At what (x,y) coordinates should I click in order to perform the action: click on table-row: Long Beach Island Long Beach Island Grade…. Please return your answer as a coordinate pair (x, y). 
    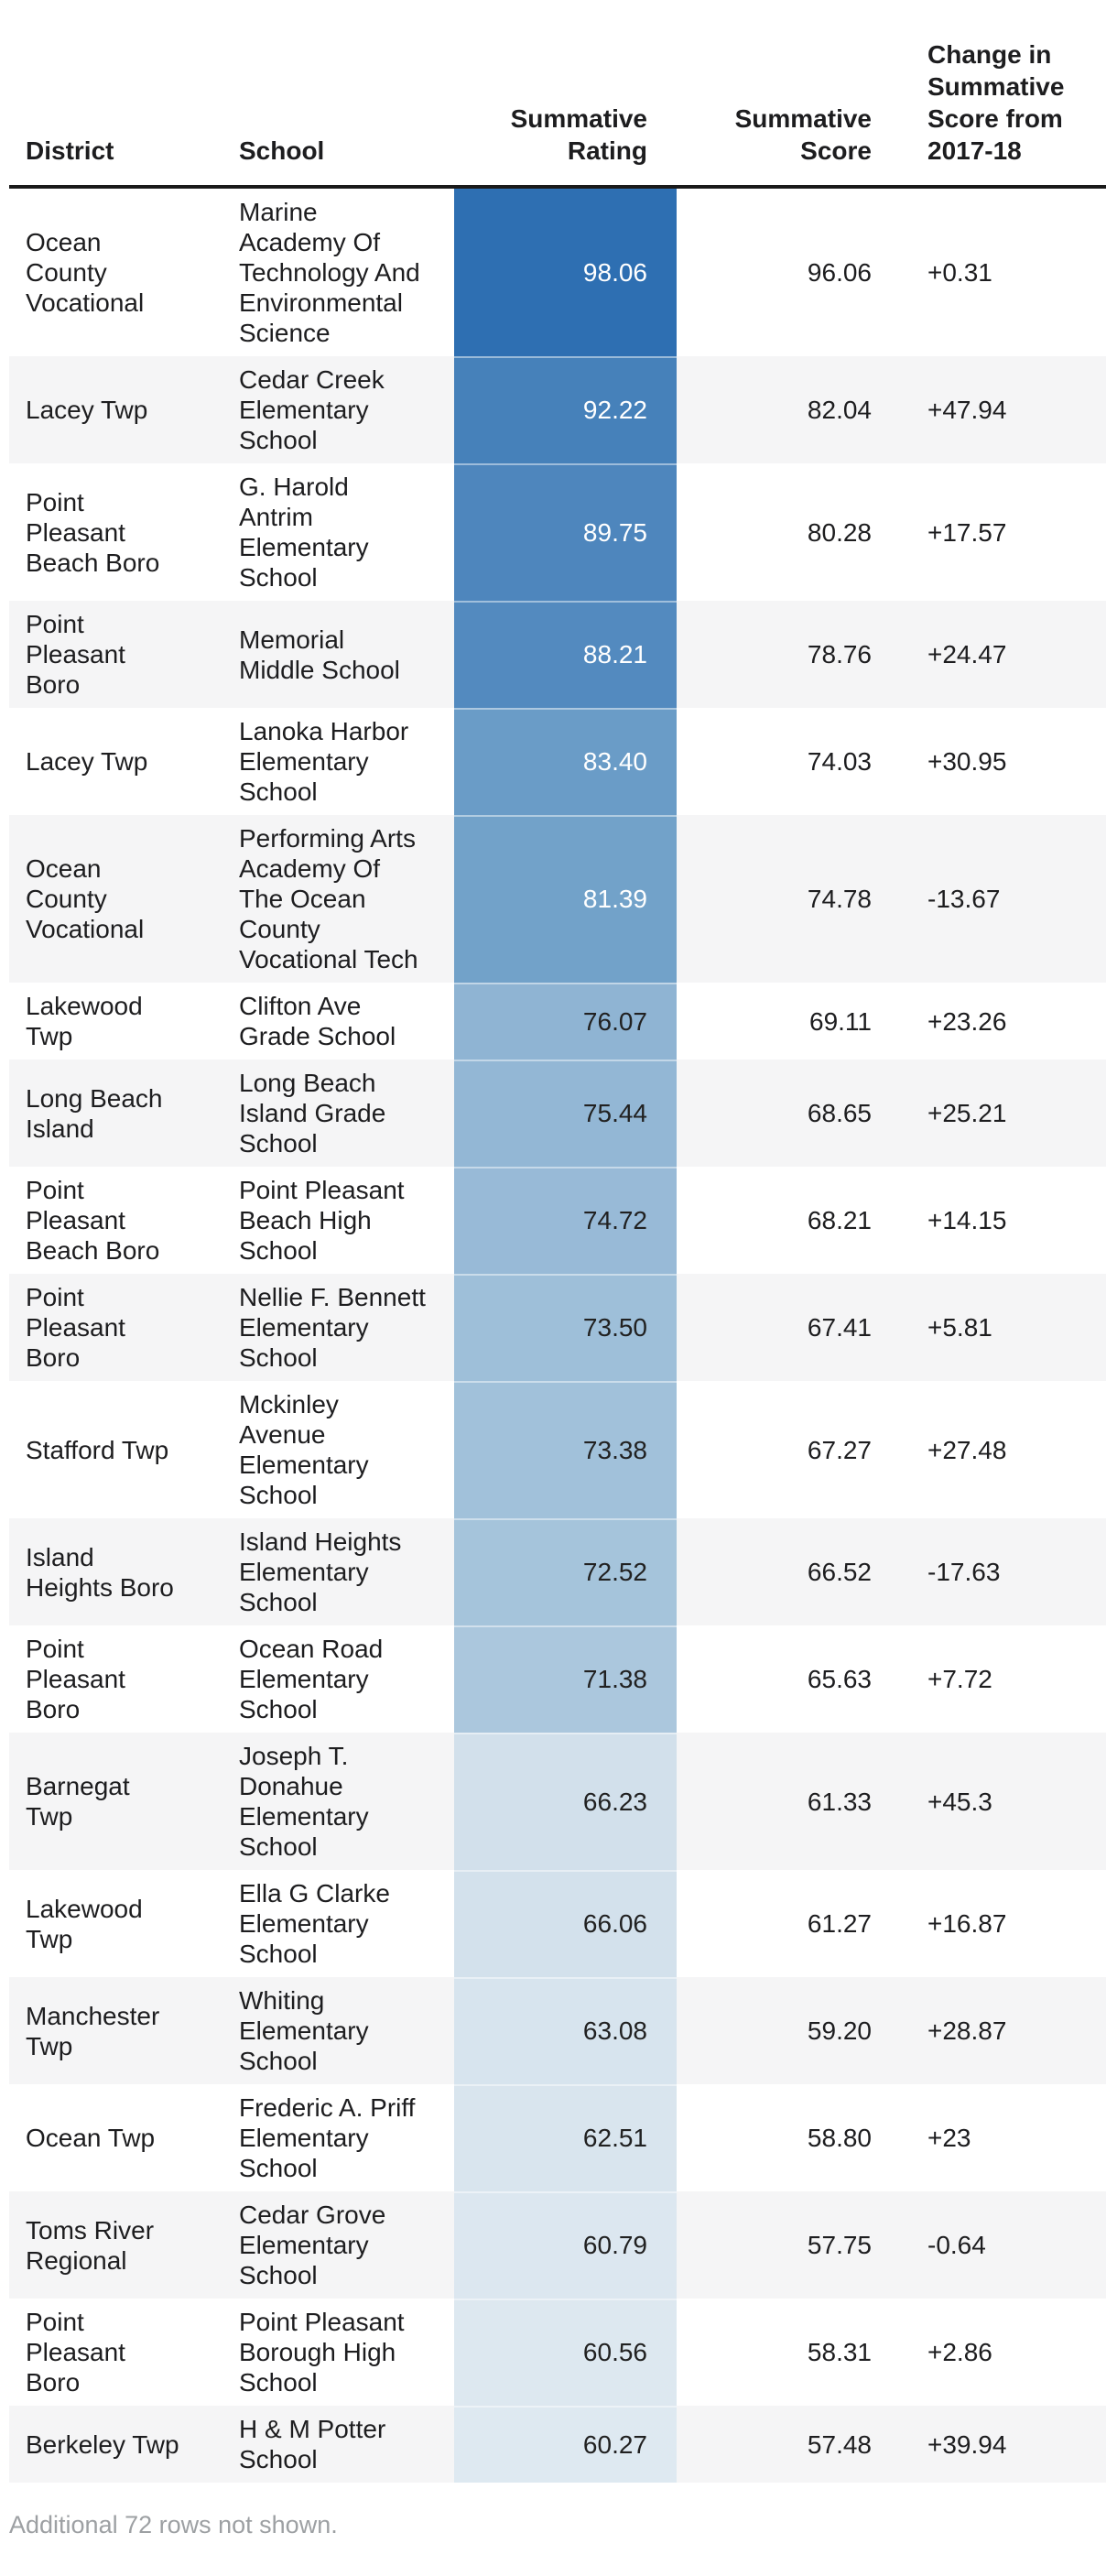
    Looking at the image, I should click on (557, 1113).